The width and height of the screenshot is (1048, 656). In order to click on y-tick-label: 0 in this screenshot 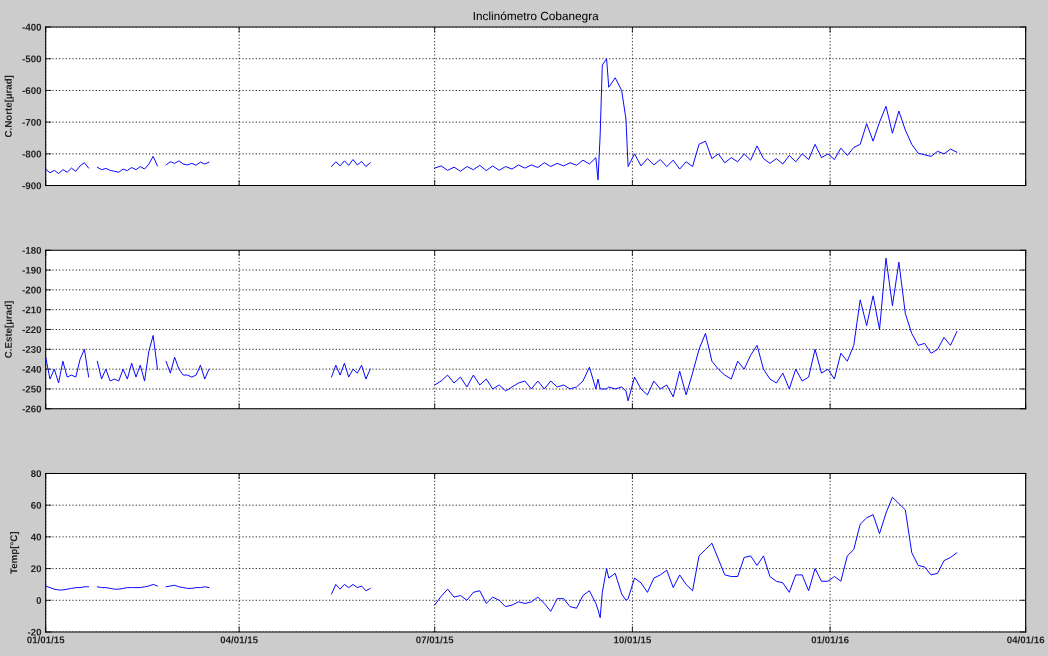, I will do `click(39, 600)`.